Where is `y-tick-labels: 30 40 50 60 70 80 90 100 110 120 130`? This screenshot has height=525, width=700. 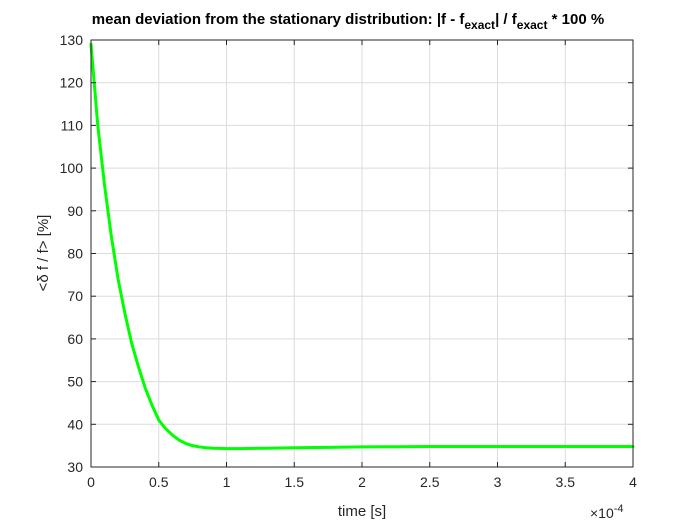 y-tick-labels: 30 40 50 60 70 80 90 100 110 120 130 is located at coordinates (72, 253).